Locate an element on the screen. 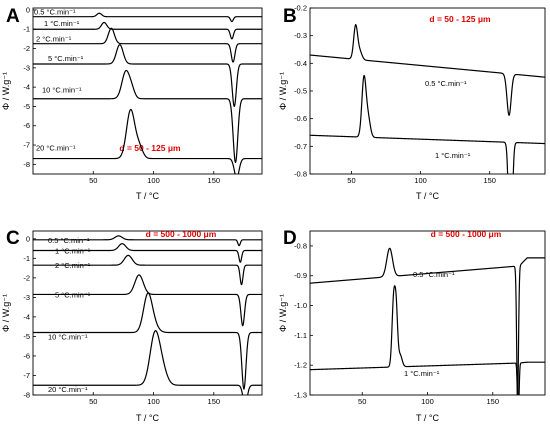 The width and height of the screenshot is (550, 427). y-tick-label: -0.7 is located at coordinates (300, 146).